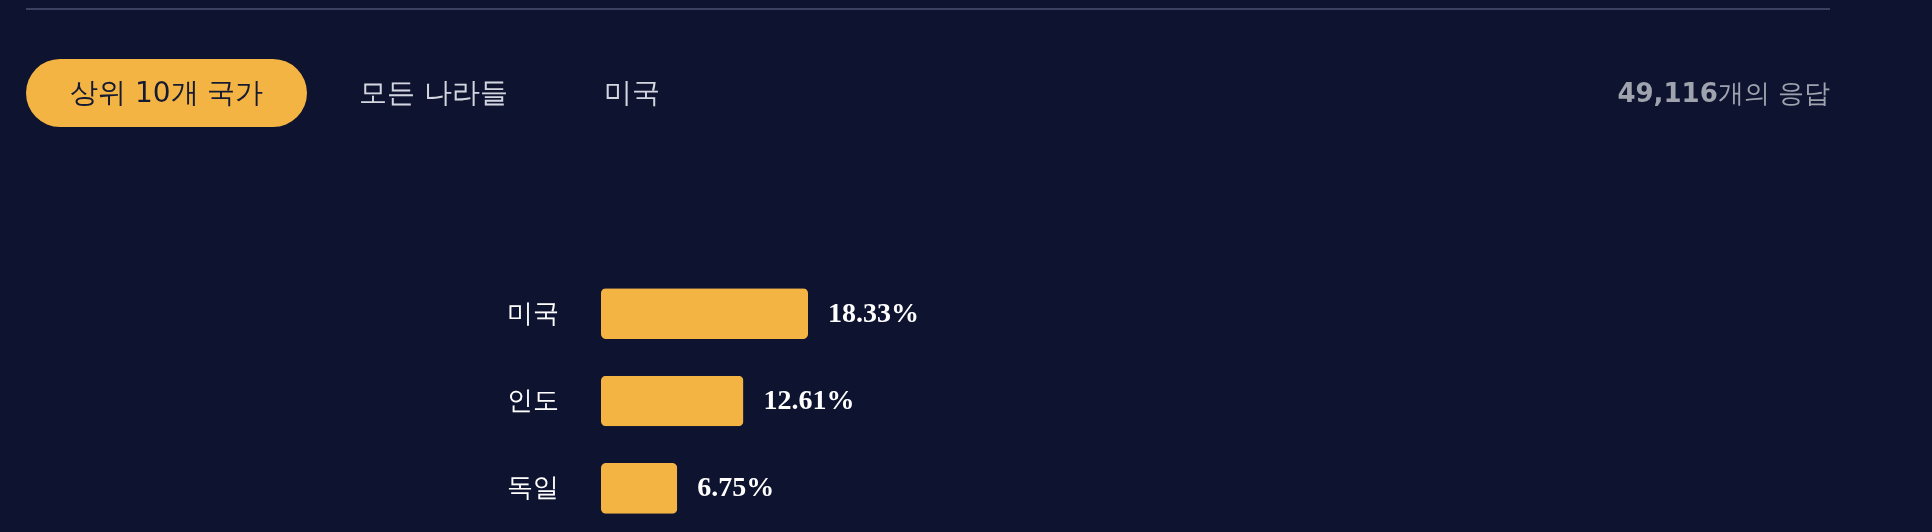 This screenshot has width=1932, height=532. I want to click on text: 미국, so click(632, 93).